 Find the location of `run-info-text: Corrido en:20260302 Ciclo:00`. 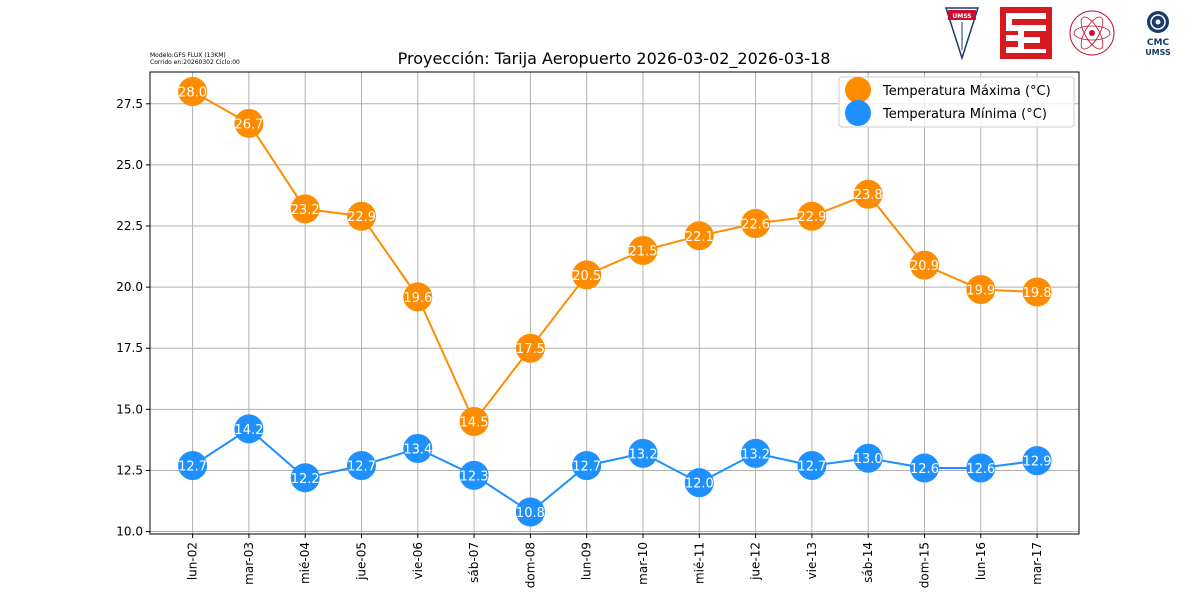

run-info-text: Corrido en:20260302 Ciclo:00 is located at coordinates (195, 62).